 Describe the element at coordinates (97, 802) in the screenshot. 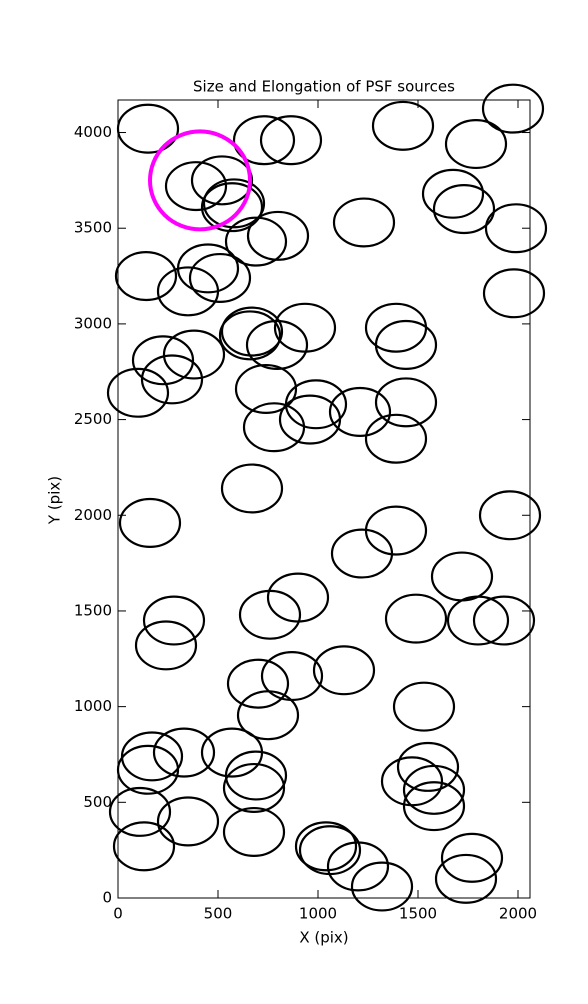

I see `y-tick-label: 500` at that location.